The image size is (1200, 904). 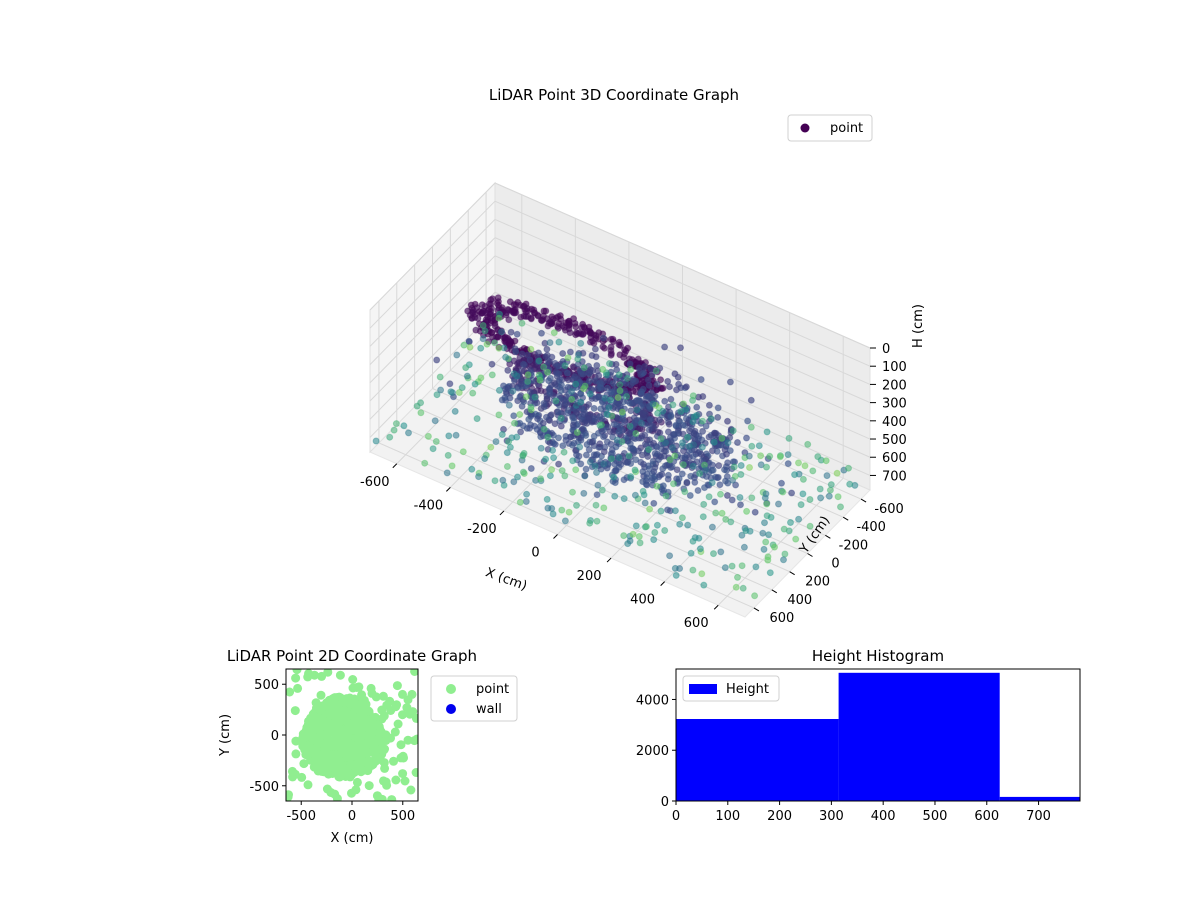 What do you see at coordinates (894, 440) in the screenshot?
I see `z-tick-label: 500` at bounding box center [894, 440].